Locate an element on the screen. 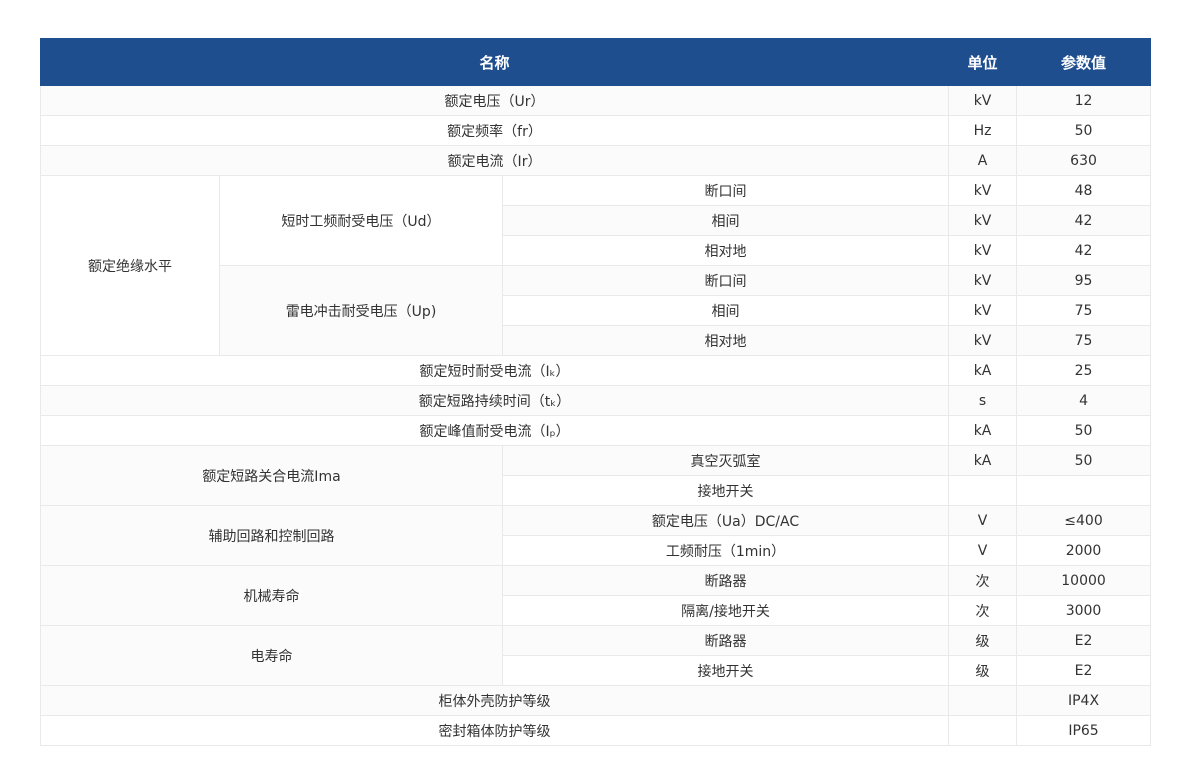  table-row: 额定短路关合电流Ima 真空灭弧室 kA 50 is located at coordinates (596, 475).